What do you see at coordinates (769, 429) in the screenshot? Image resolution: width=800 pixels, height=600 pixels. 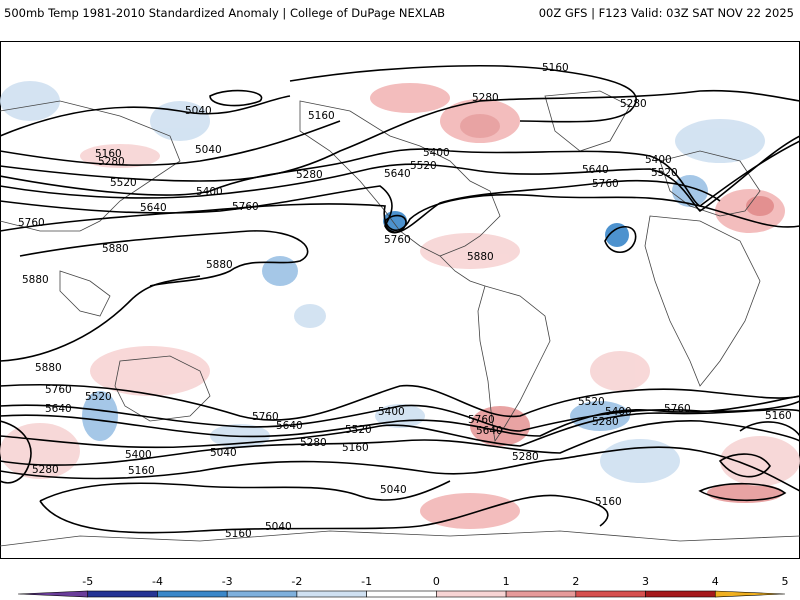 I see `contour-east-low` at bounding box center [769, 429].